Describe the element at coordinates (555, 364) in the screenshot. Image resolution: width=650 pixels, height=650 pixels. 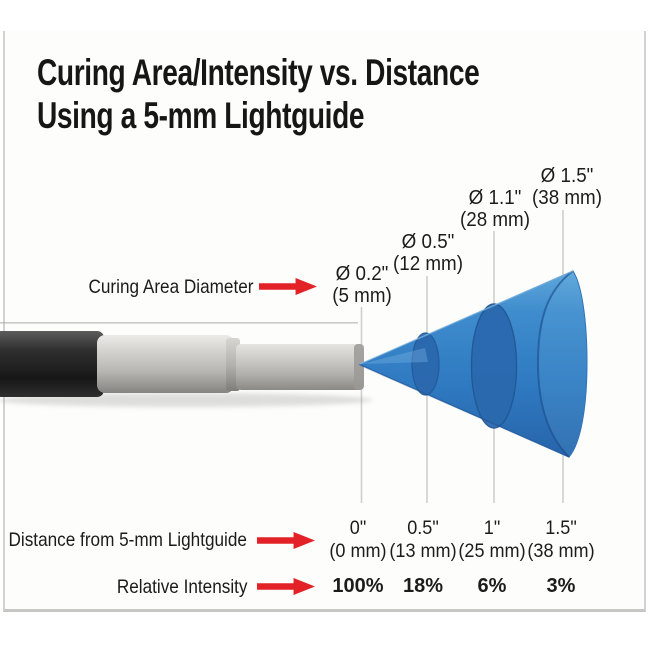
I see `cone-endcap-crease` at that location.